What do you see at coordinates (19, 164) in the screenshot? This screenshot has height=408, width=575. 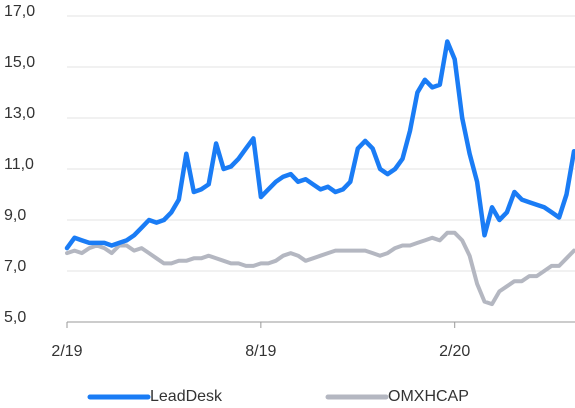 I see `y-tick-label: 11,0` at bounding box center [19, 164].